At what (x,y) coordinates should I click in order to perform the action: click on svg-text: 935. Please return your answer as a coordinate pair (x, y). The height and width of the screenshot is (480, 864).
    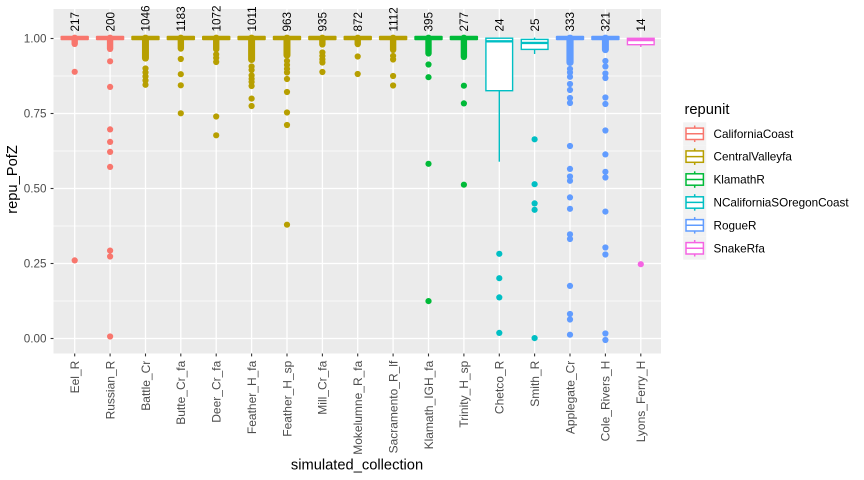
    Looking at the image, I should click on (323, 21).